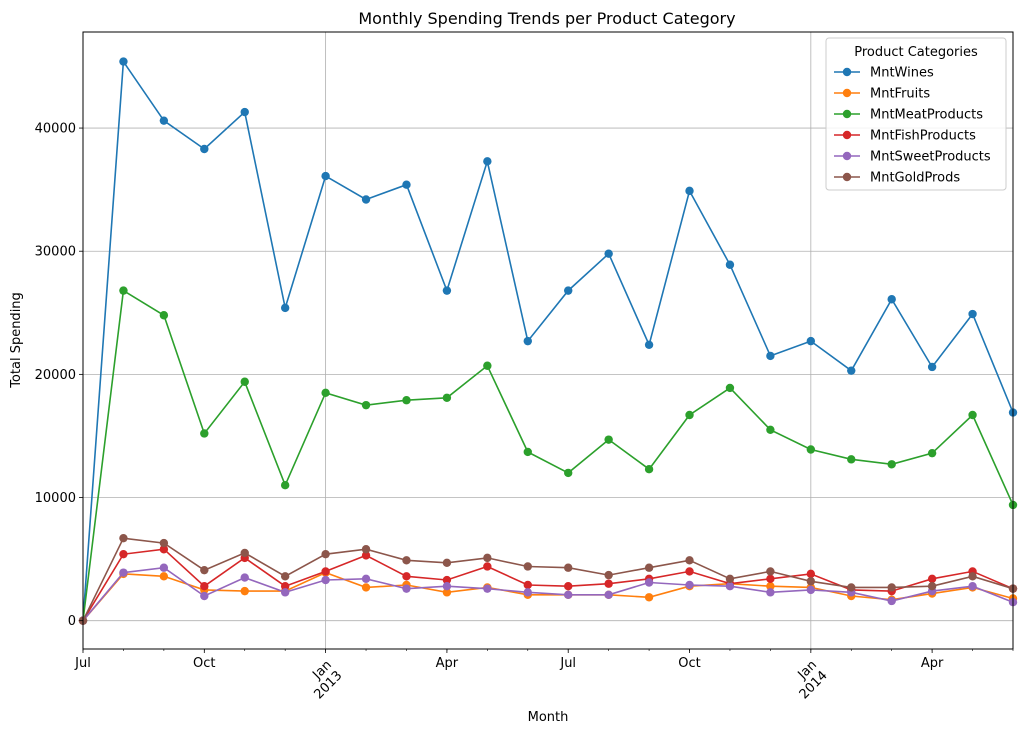  Describe the element at coordinates (926, 115) in the screenshot. I see `legend-label-mntmeatproducts: MntMeatProducts` at that location.